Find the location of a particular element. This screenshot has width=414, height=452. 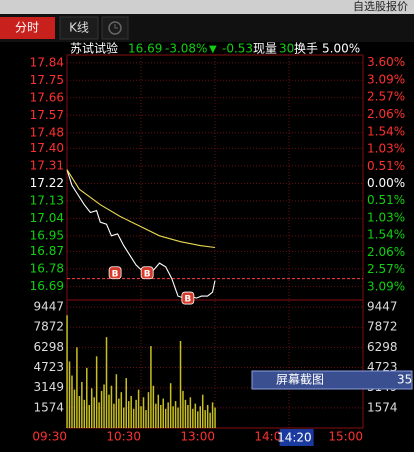

y2-tick-label: 0.51% is located at coordinates (386, 200).